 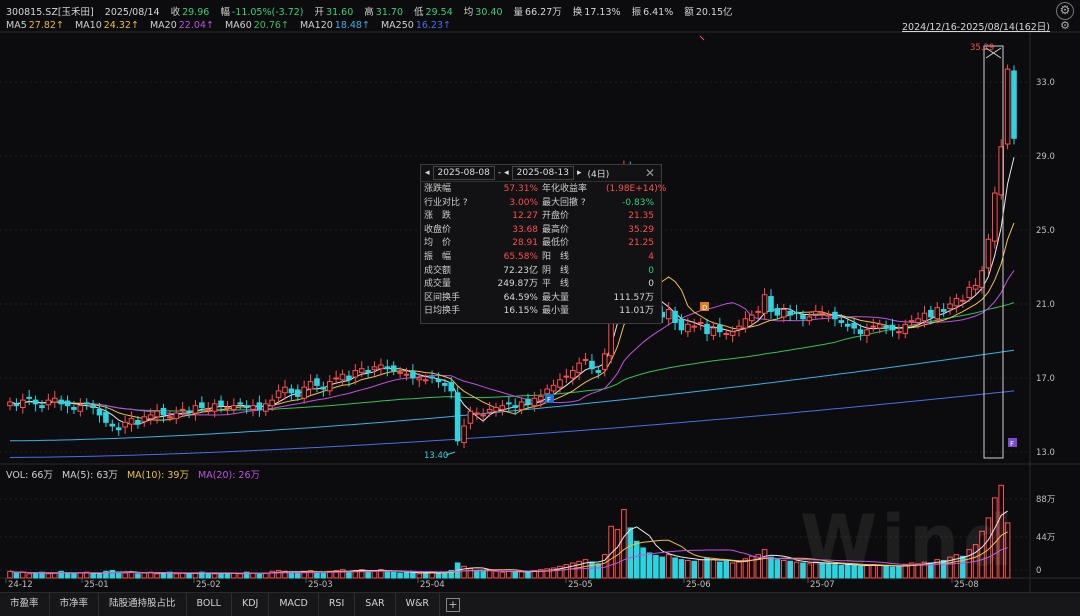 What do you see at coordinates (542, 173) in the screenshot?
I see `end-date-field: 2025-08-13` at bounding box center [542, 173].